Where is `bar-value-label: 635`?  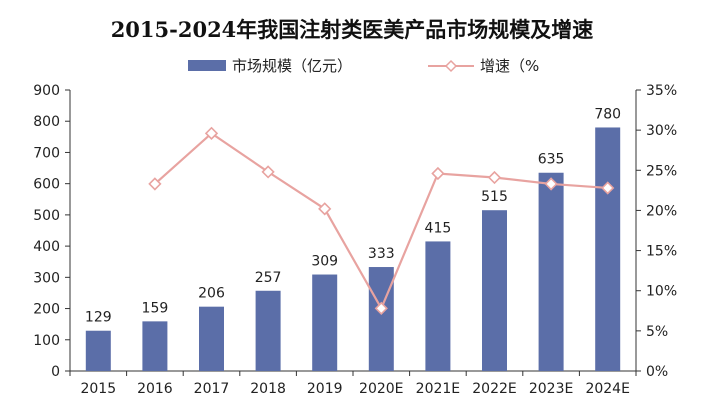 bar-value-label: 635 is located at coordinates (551, 160).